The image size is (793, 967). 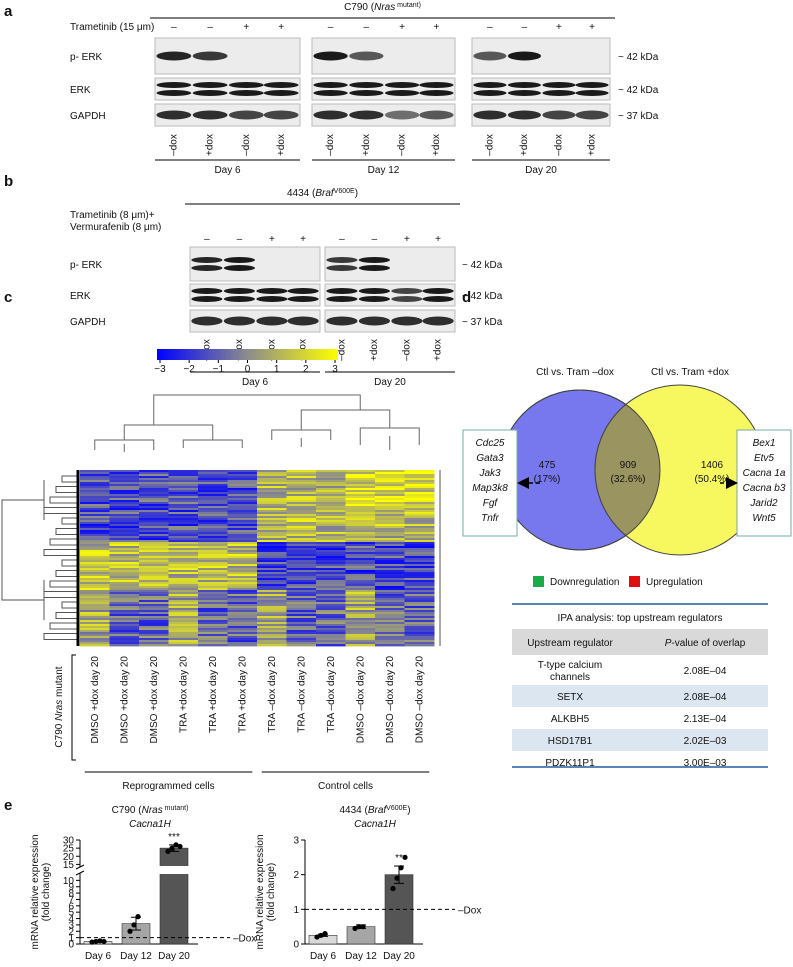 What do you see at coordinates (764, 458) in the screenshot?
I see `gene-name: Etv5` at bounding box center [764, 458].